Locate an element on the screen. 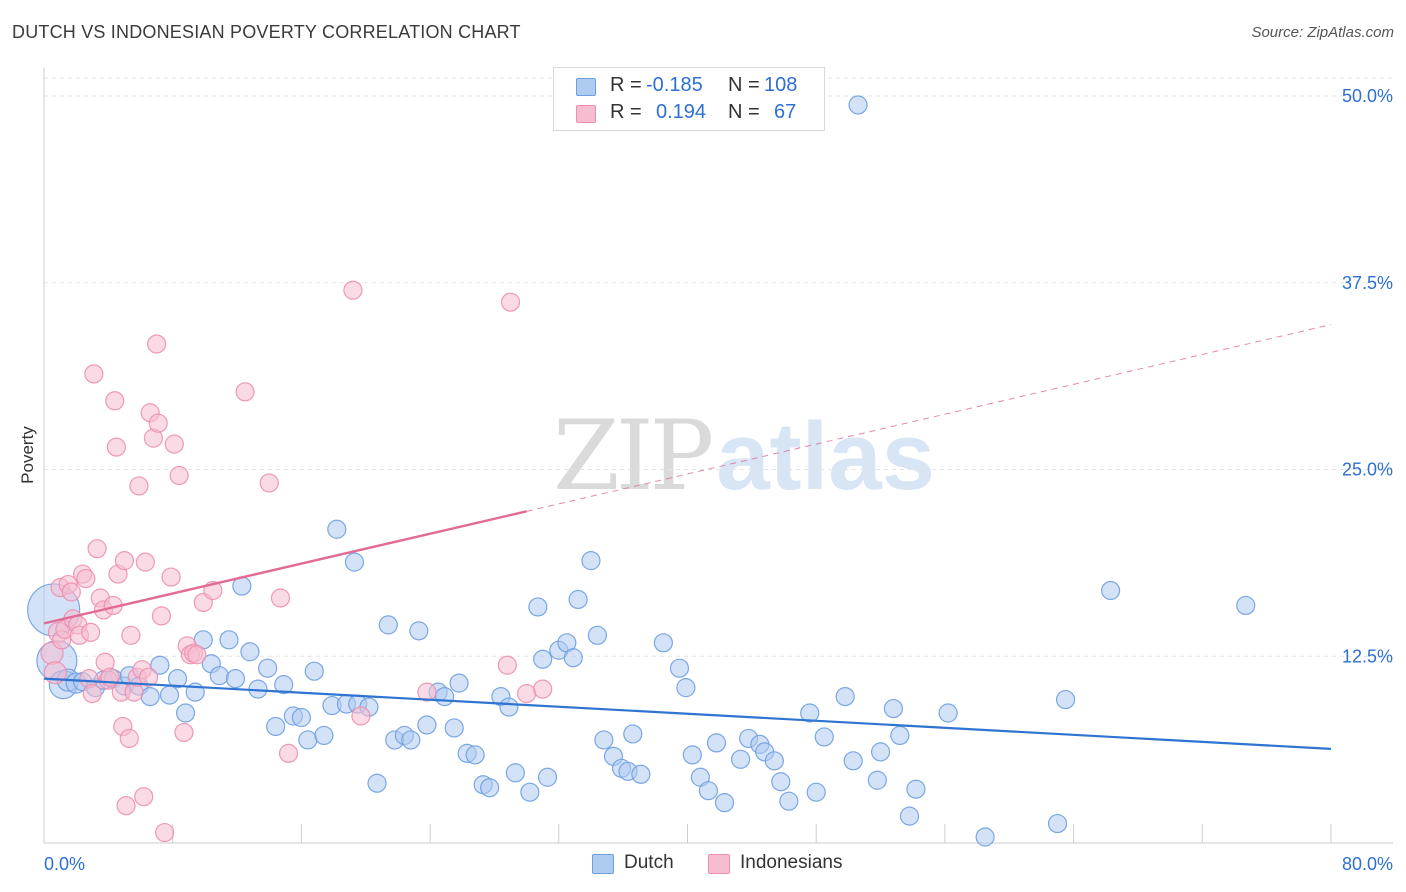 Image resolution: width=1406 pixels, height=892 pixels. dutch-r-value: -0.185 is located at coordinates (674, 85).